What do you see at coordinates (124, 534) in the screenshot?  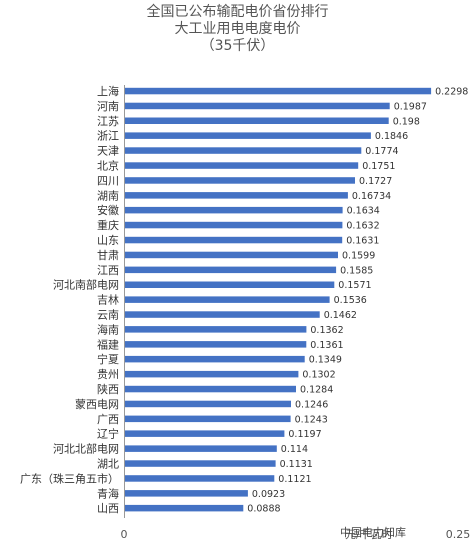 I see `x-tick-label-0: 0` at bounding box center [124, 534].